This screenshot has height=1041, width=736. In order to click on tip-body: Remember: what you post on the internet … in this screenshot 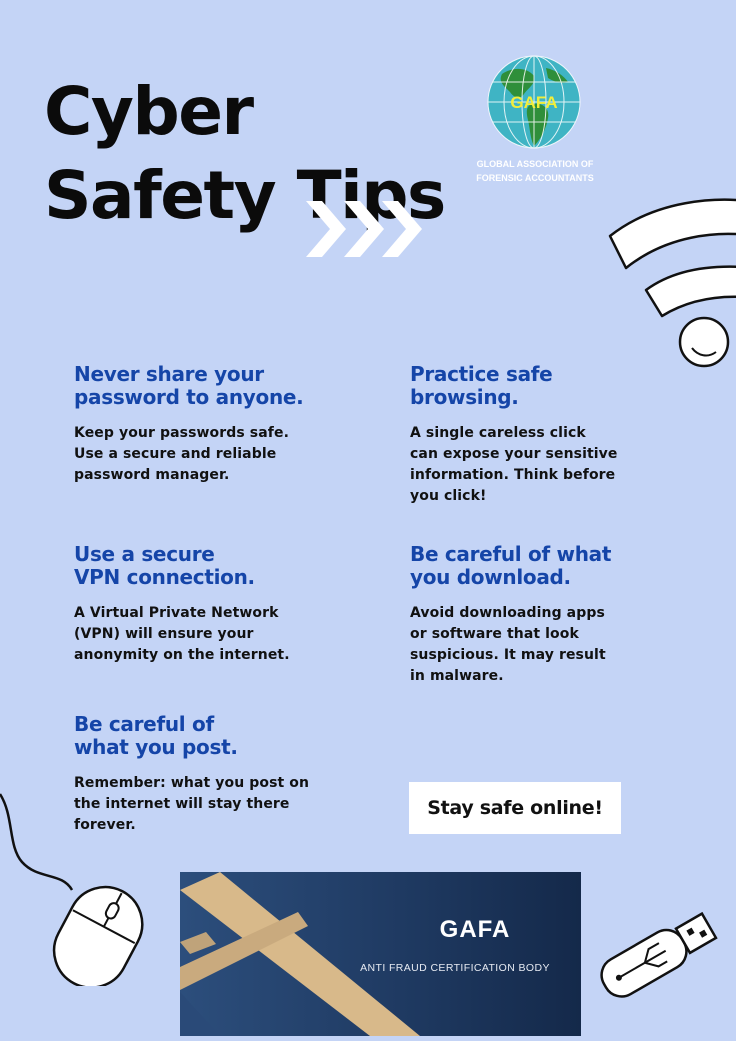, I will do `click(224, 804)`.